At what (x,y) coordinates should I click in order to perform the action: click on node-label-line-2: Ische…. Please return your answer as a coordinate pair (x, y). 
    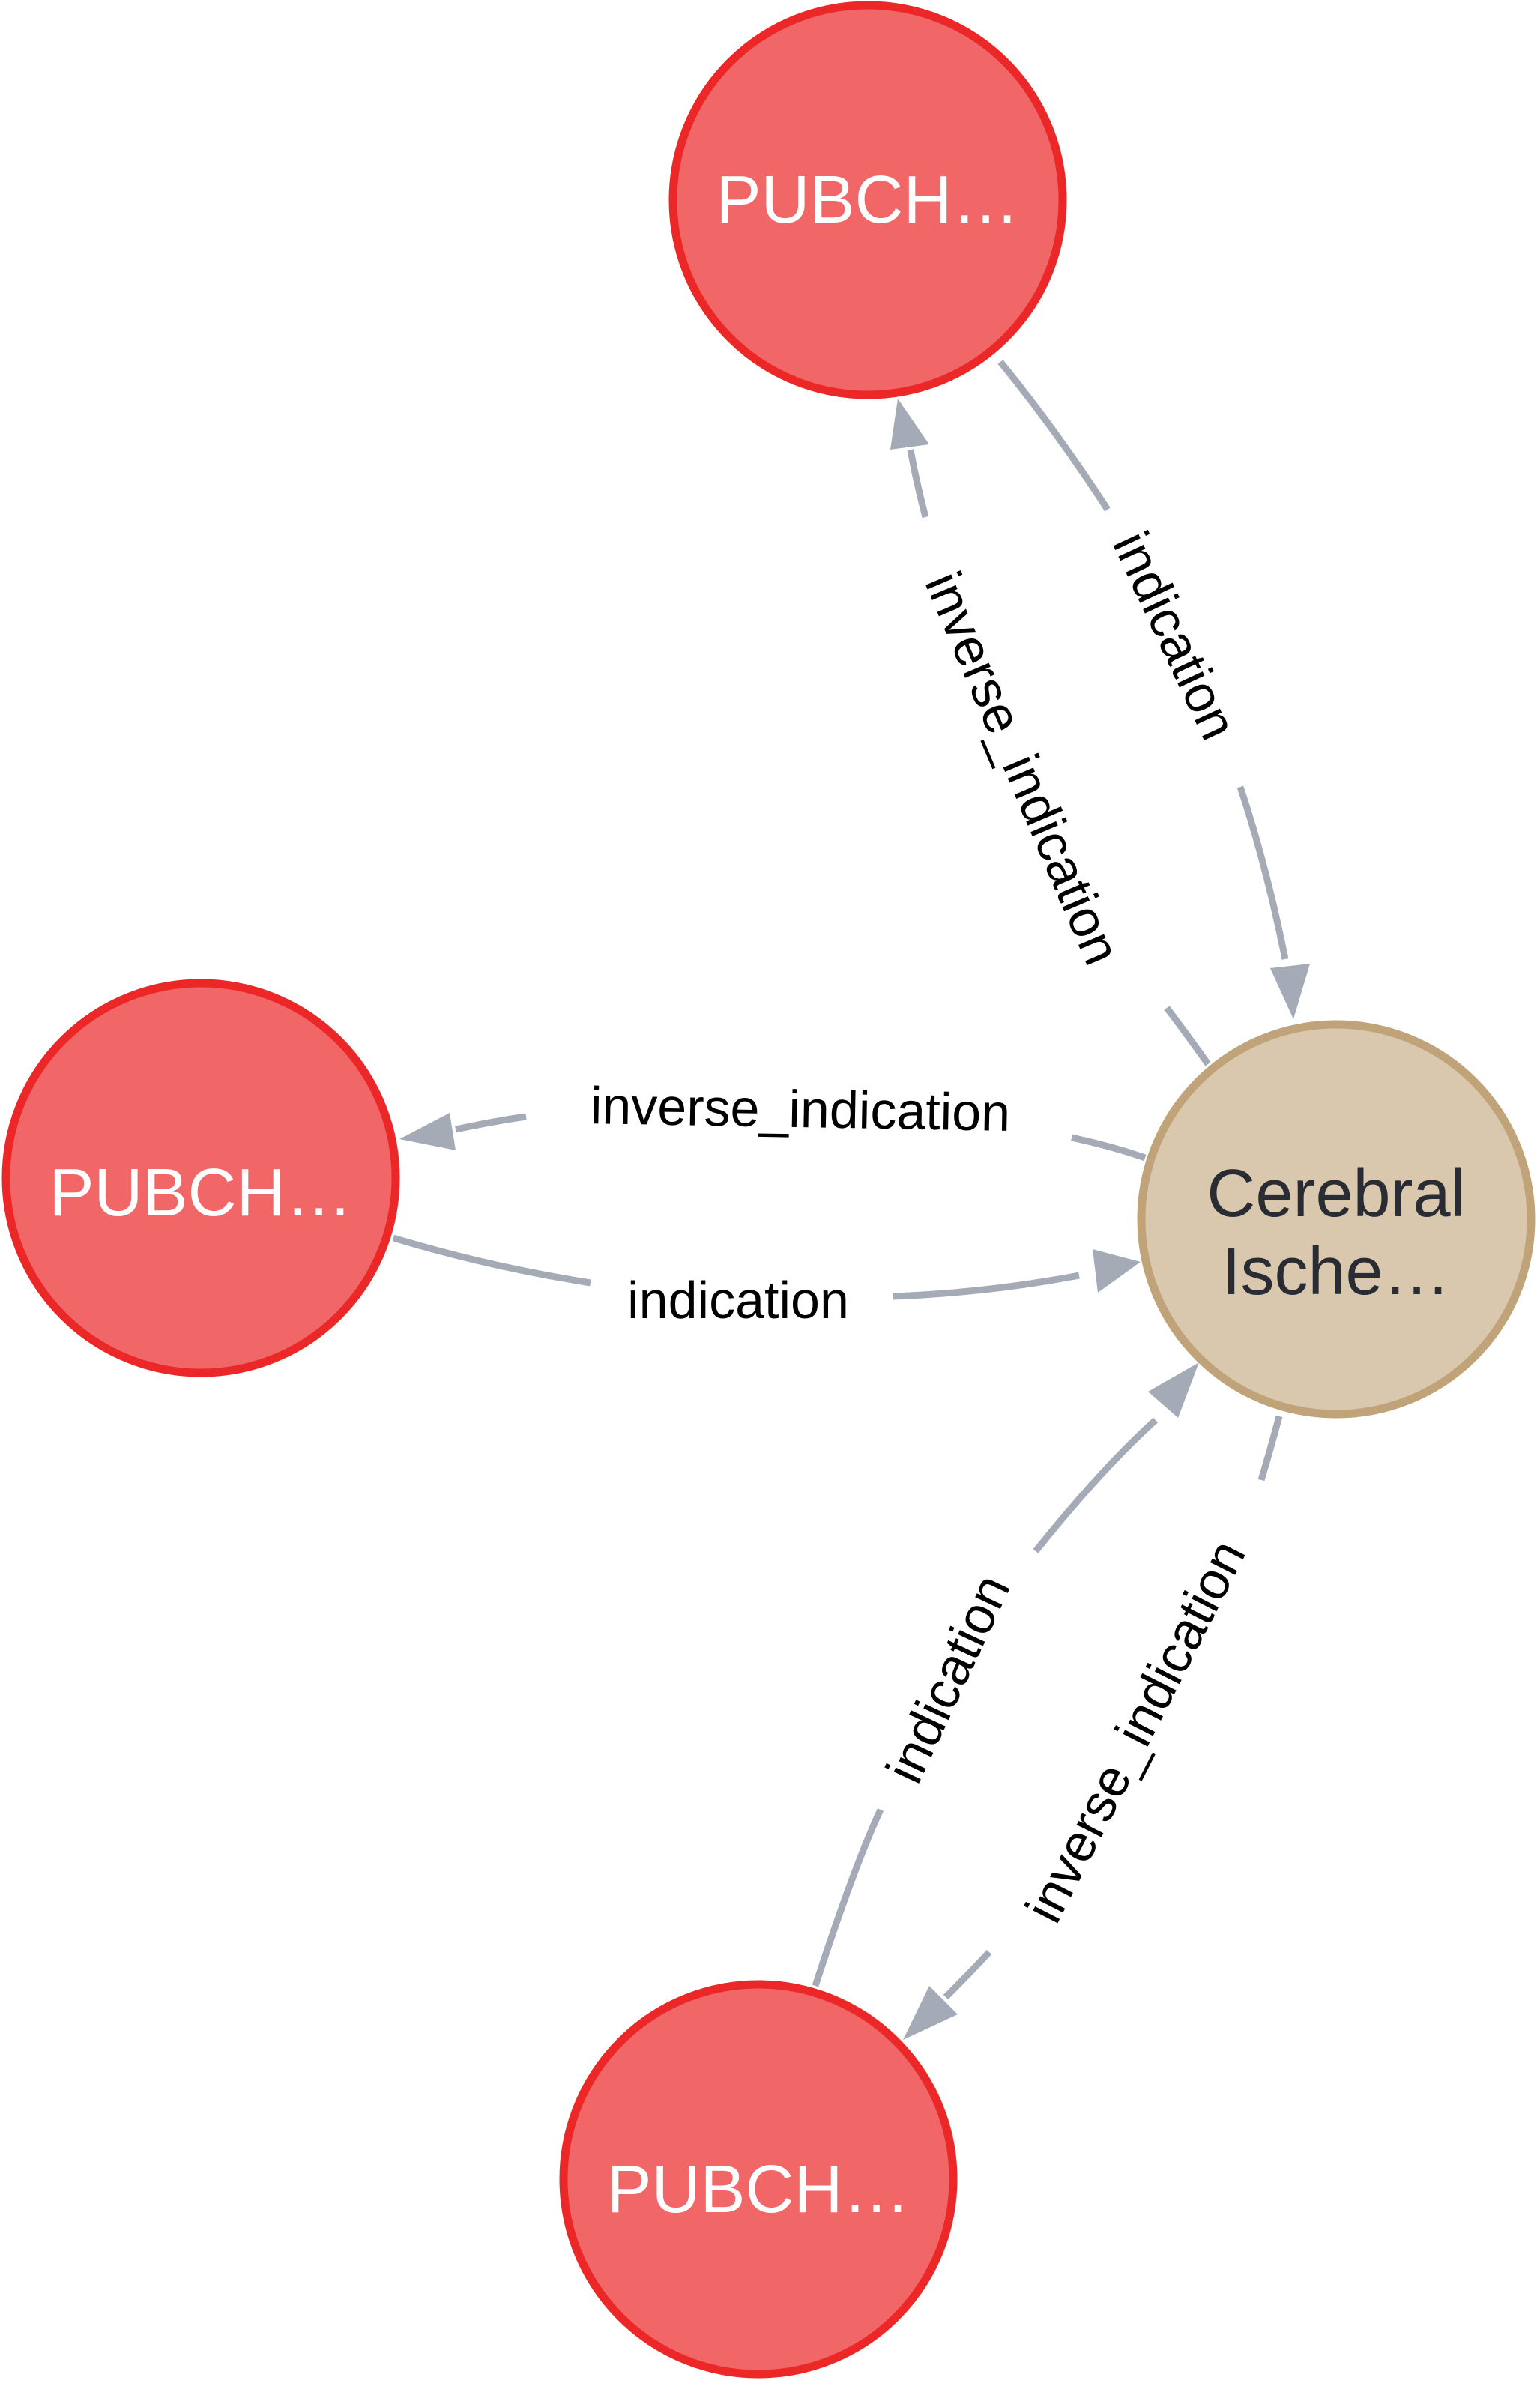
    Looking at the image, I should click on (1336, 1271).